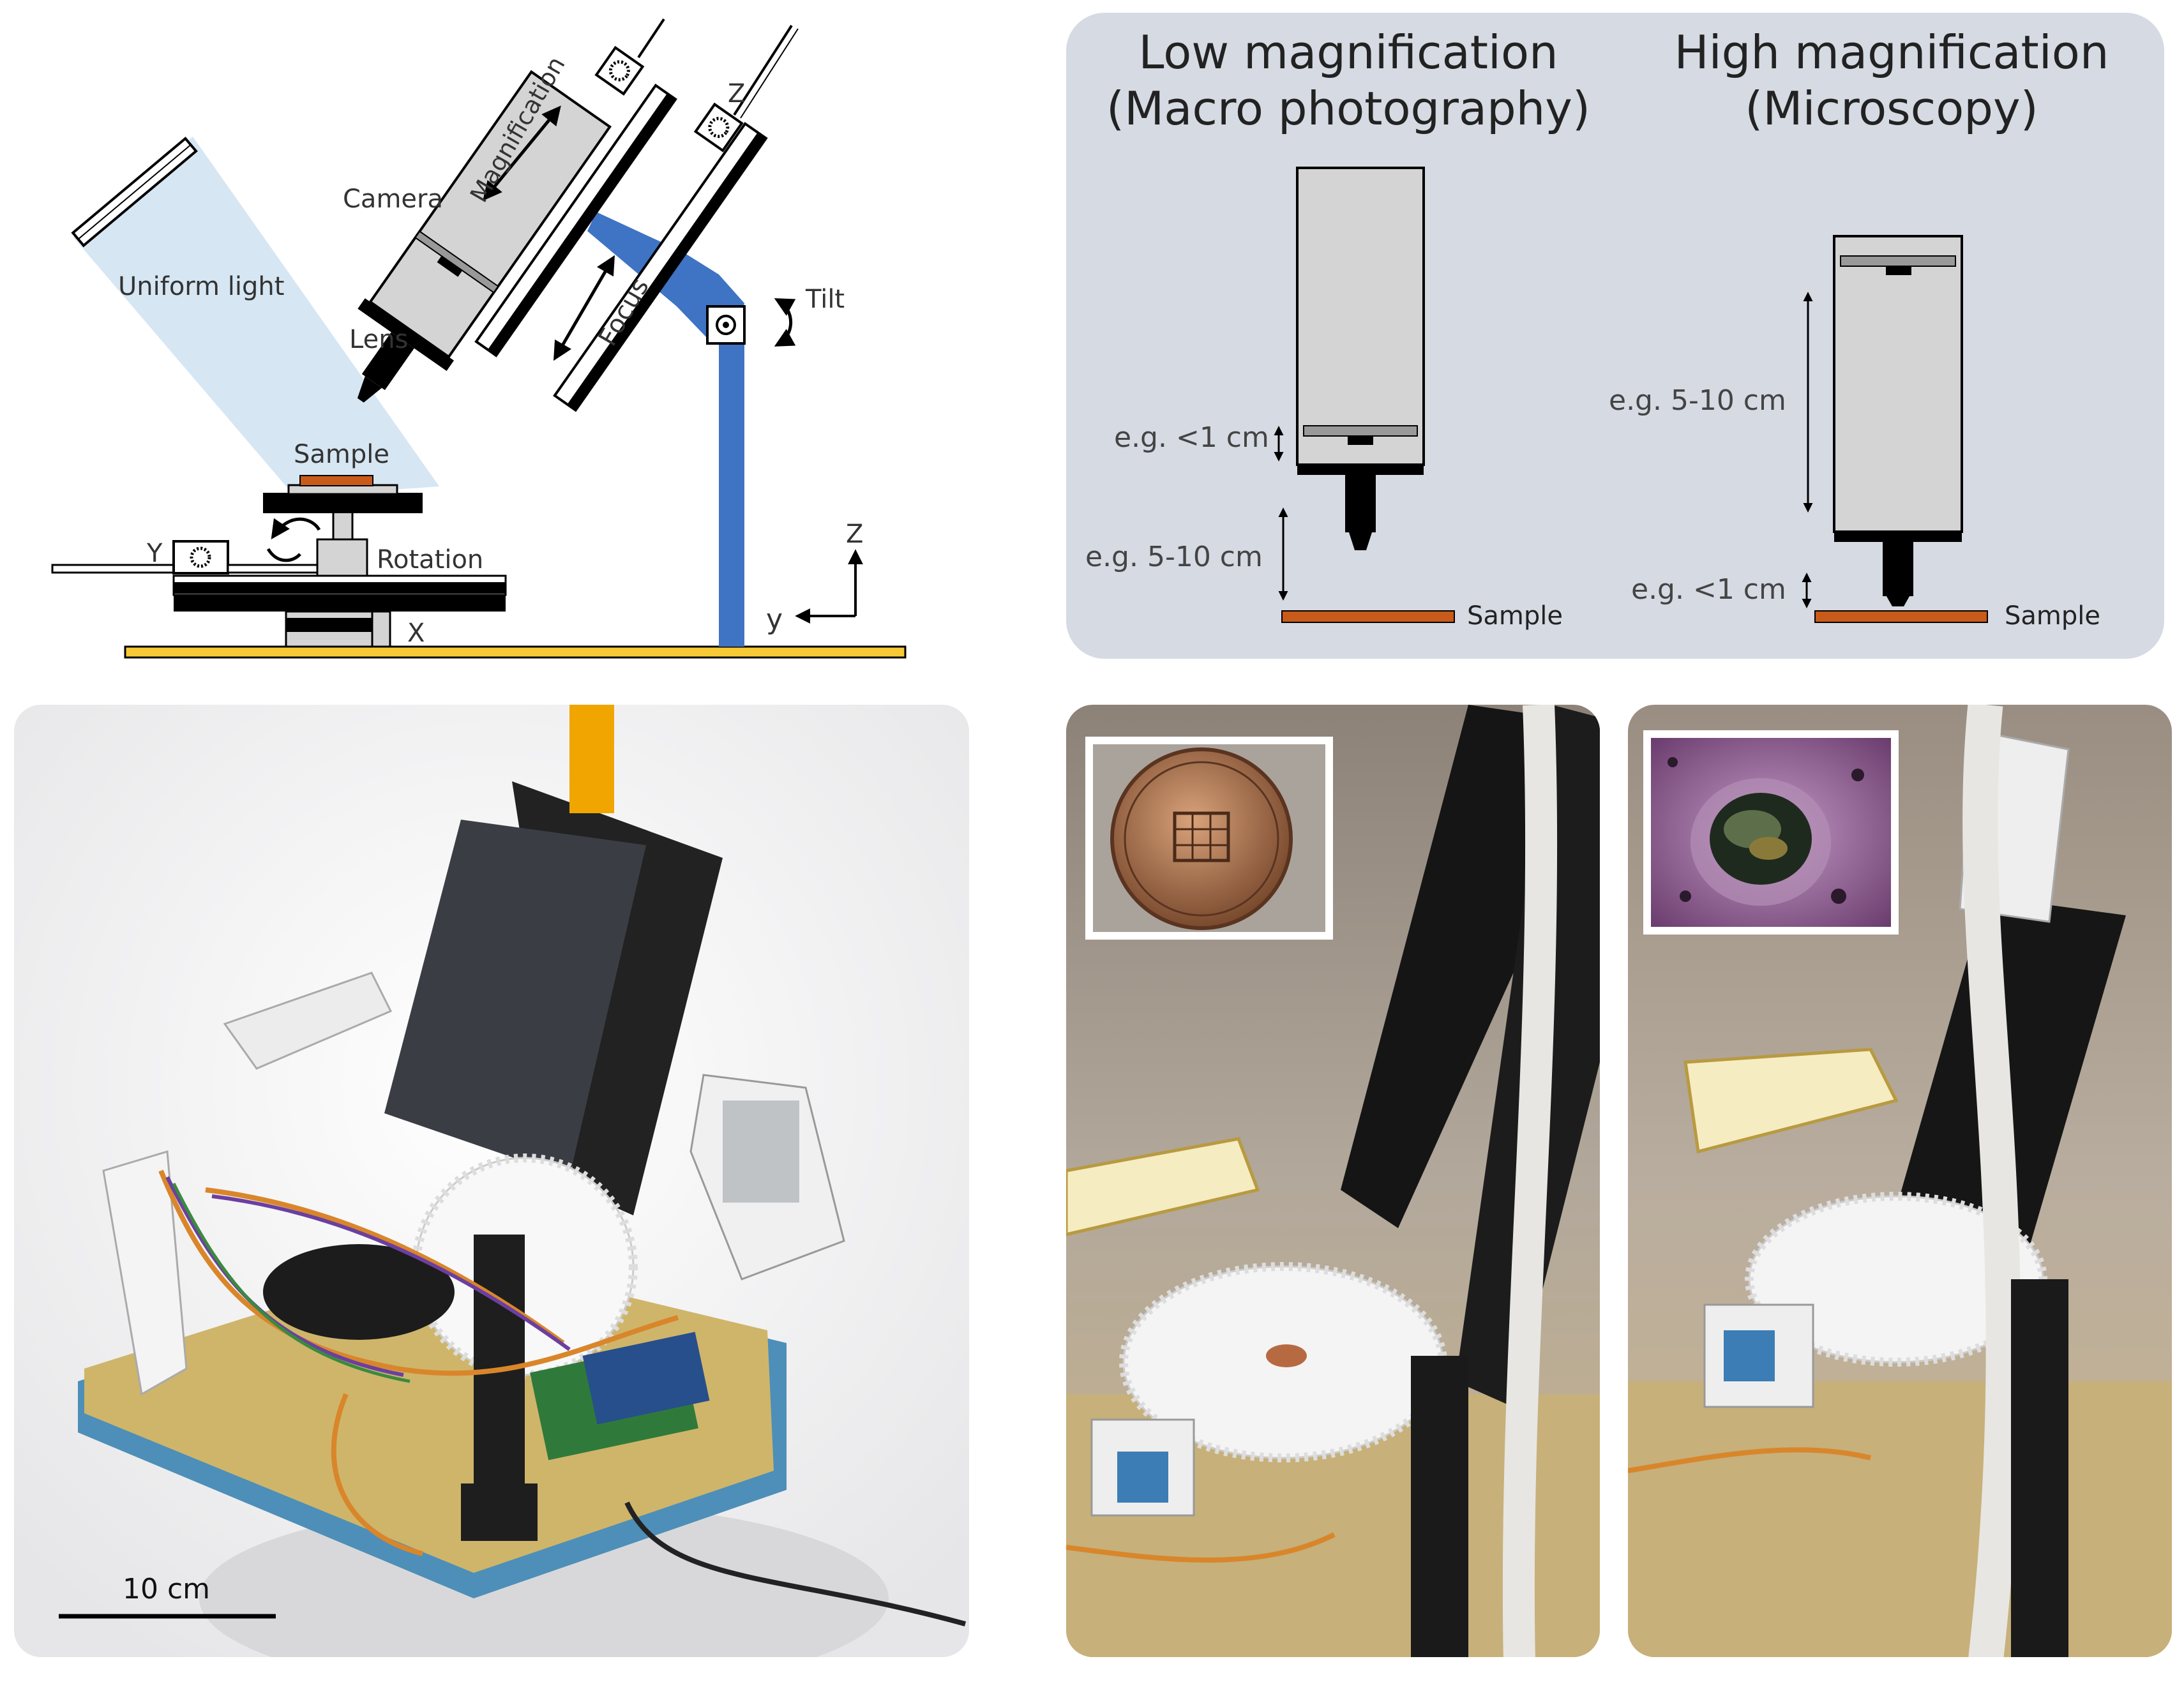 The image size is (2184, 1682). What do you see at coordinates (430, 559) in the screenshot?
I see `rotation-label: Rotation` at bounding box center [430, 559].